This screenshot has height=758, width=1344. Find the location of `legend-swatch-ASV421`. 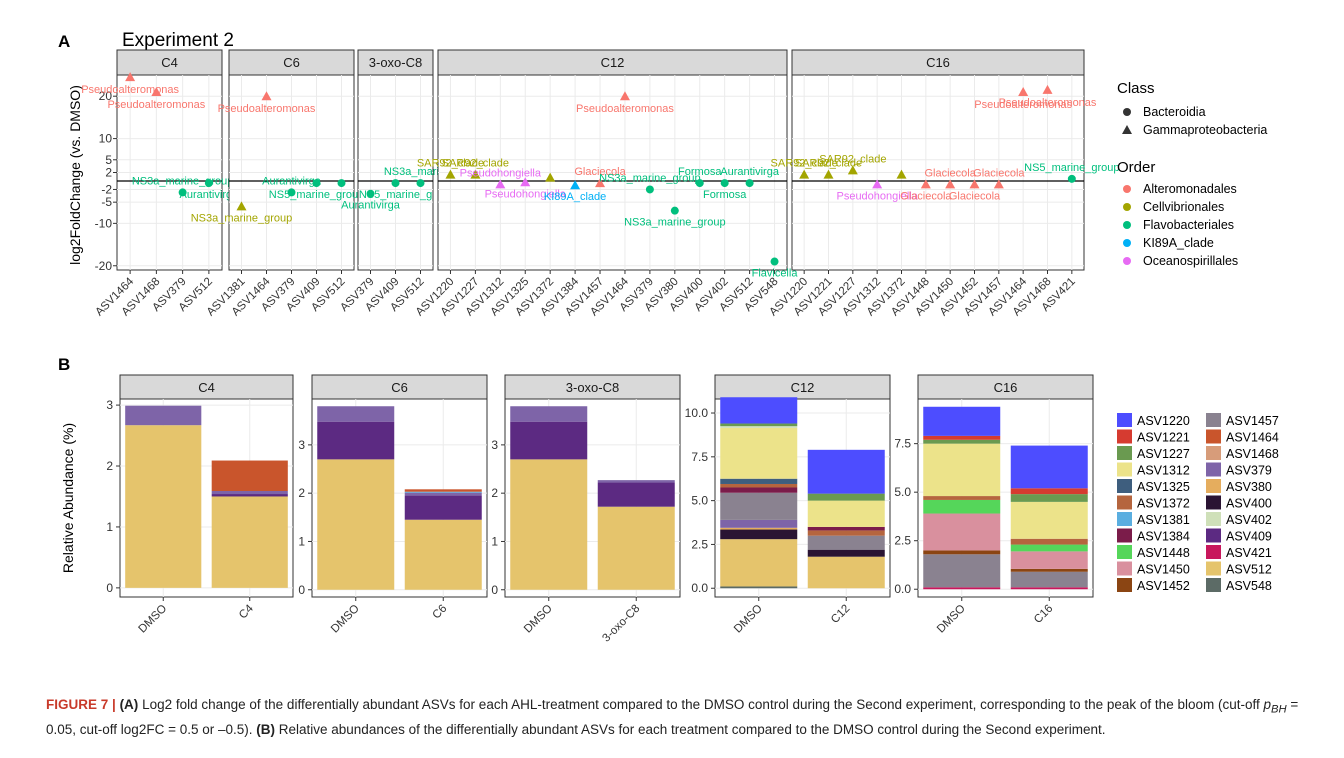

legend-swatch-ASV421 is located at coordinates (1213, 552).